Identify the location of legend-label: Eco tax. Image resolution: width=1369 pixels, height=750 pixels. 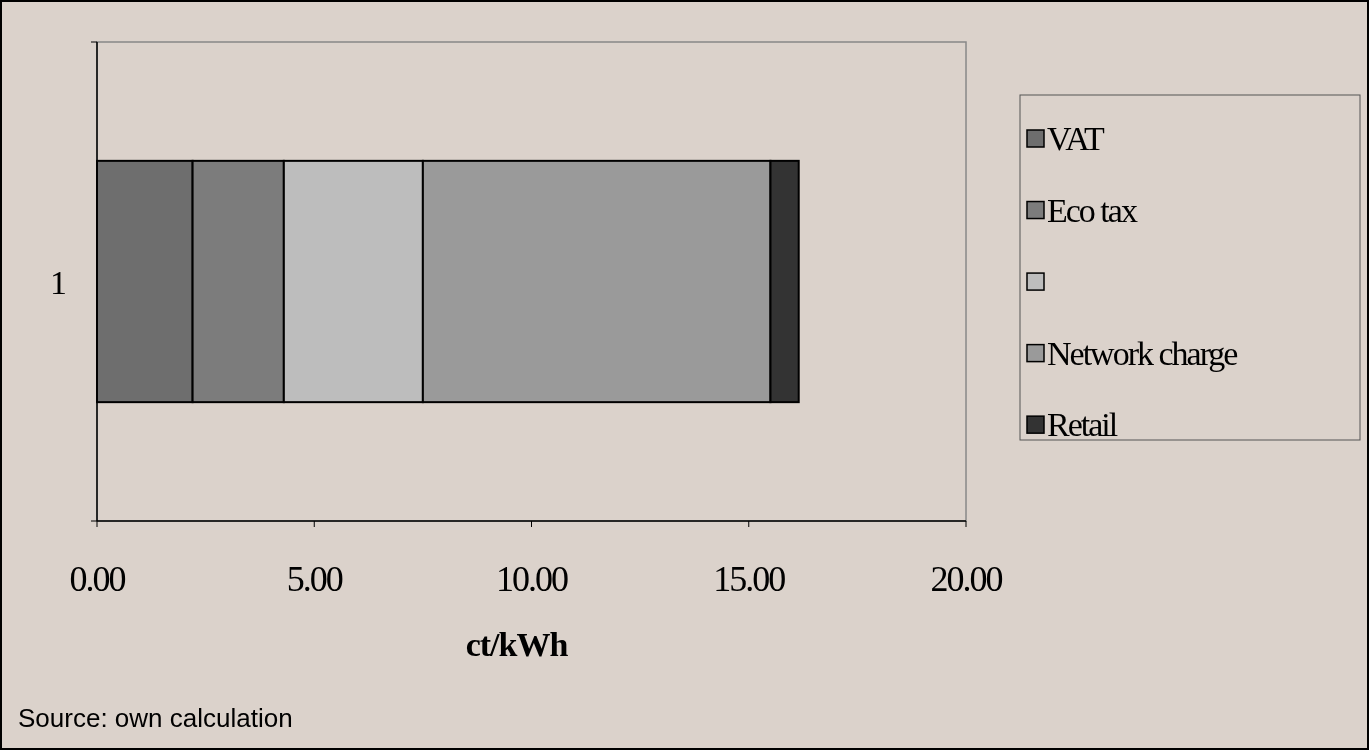
(1092, 210).